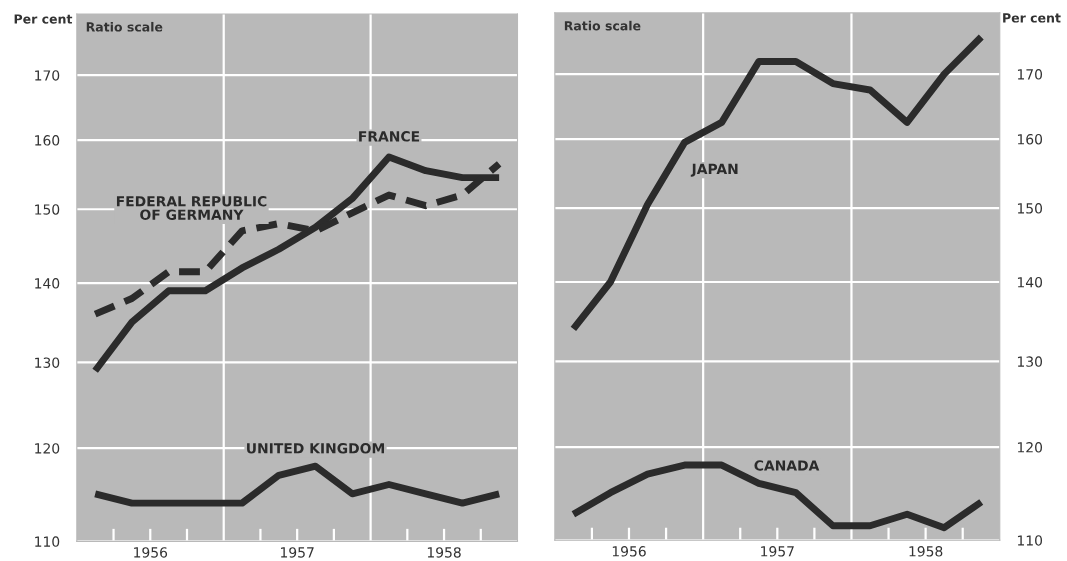  Describe the element at coordinates (389, 136) in the screenshot. I see `series-label: FRANCE` at that location.